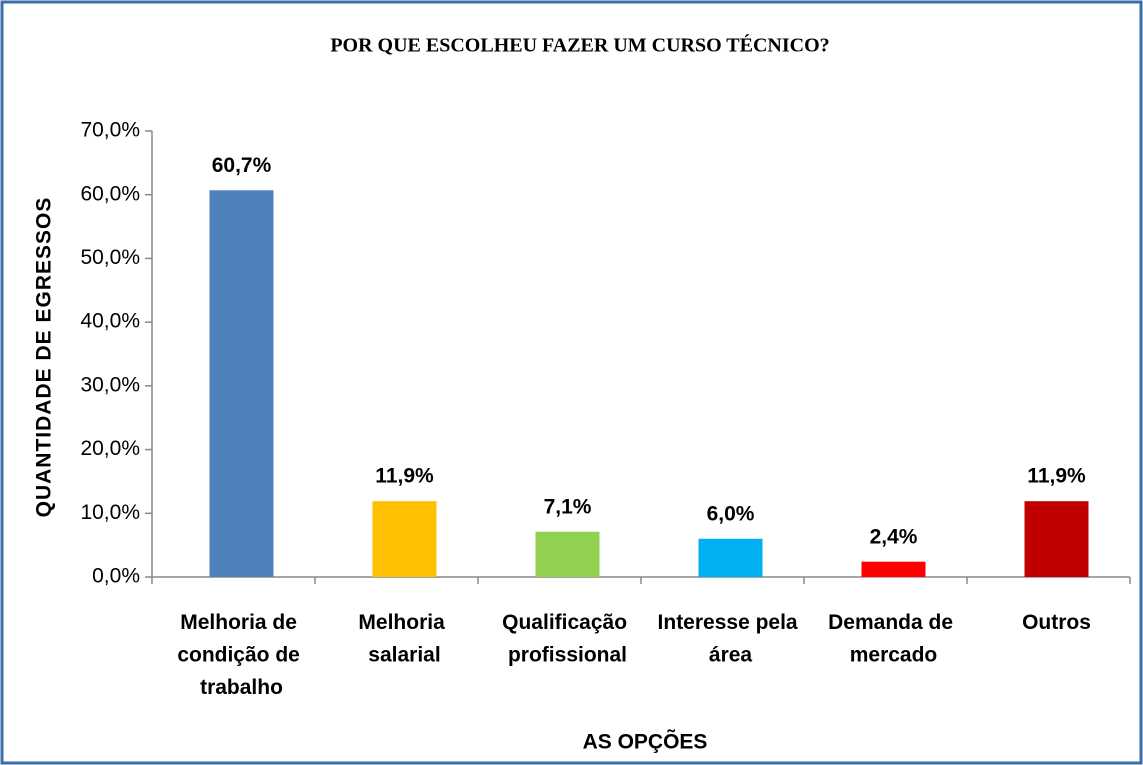 This screenshot has width=1143, height=765. I want to click on y-tick-label: 40,0%, so click(110, 321).